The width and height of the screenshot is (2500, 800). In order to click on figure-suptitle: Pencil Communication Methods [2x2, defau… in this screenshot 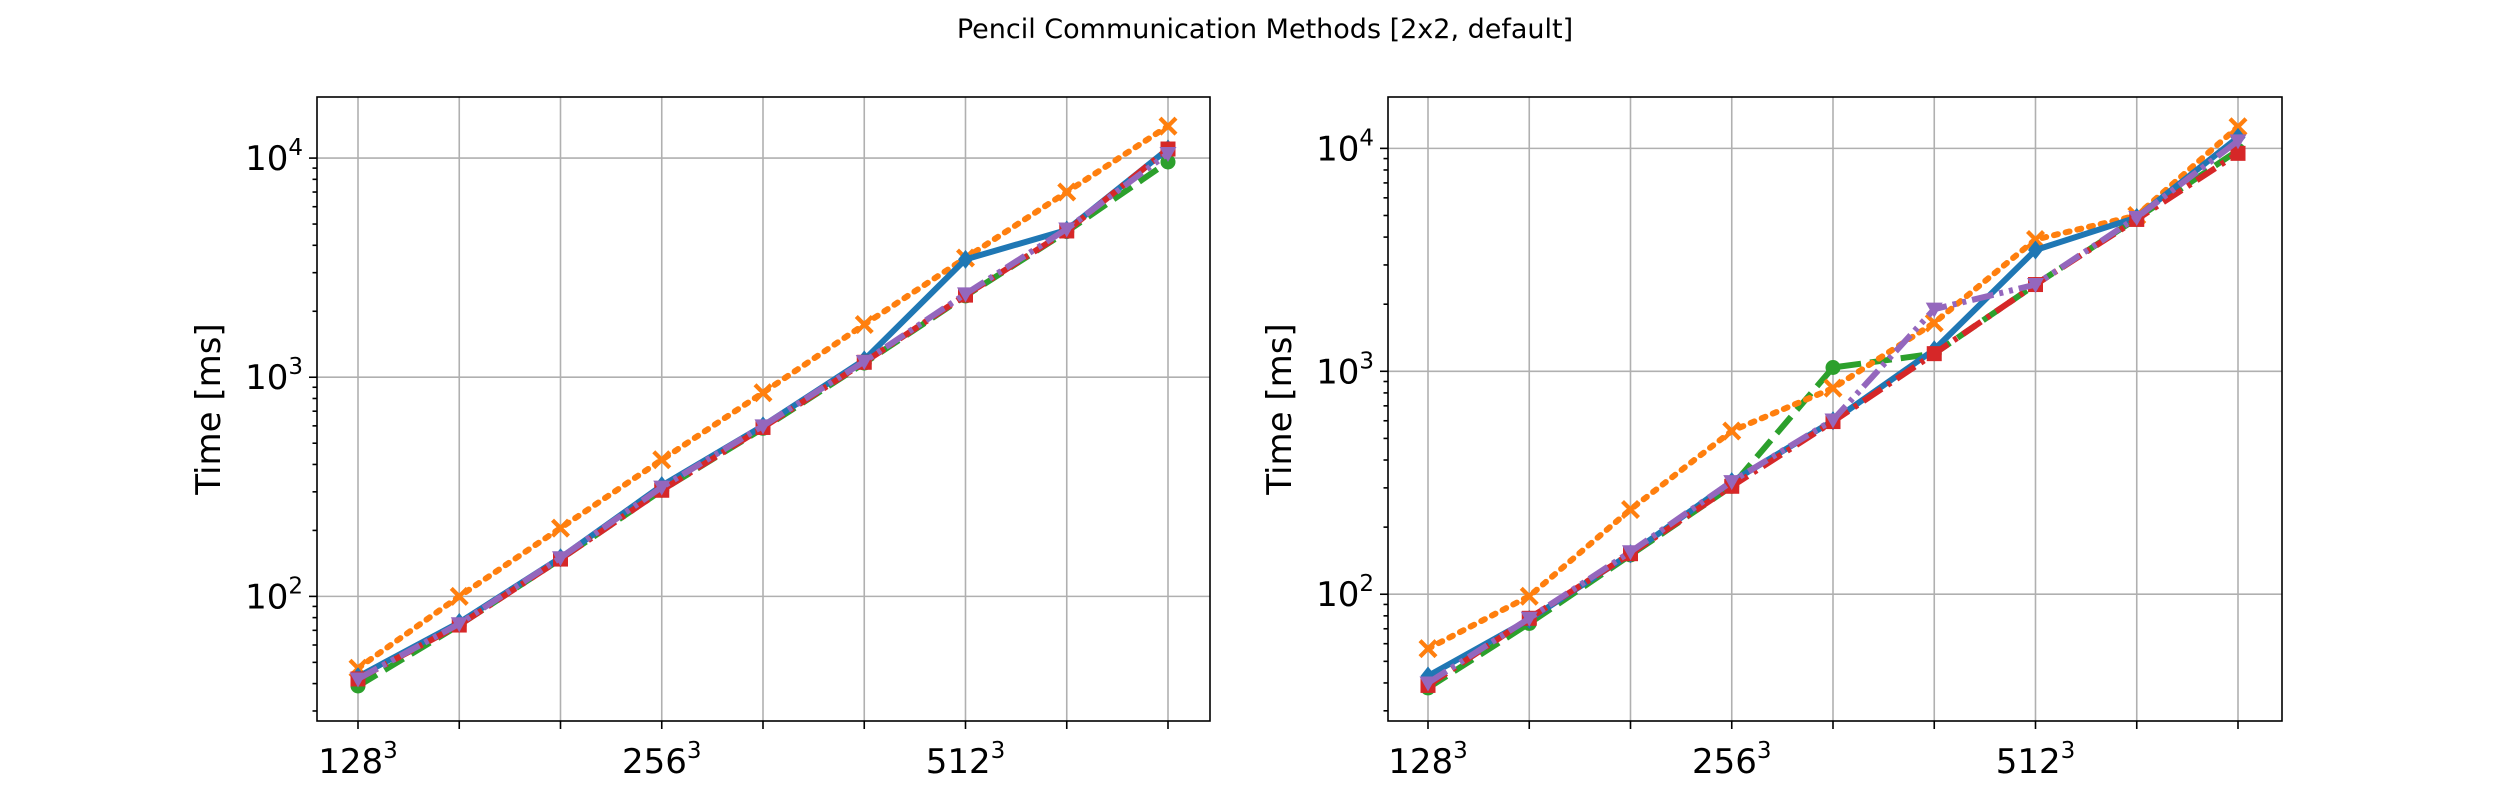, I will do `click(1265, 29)`.